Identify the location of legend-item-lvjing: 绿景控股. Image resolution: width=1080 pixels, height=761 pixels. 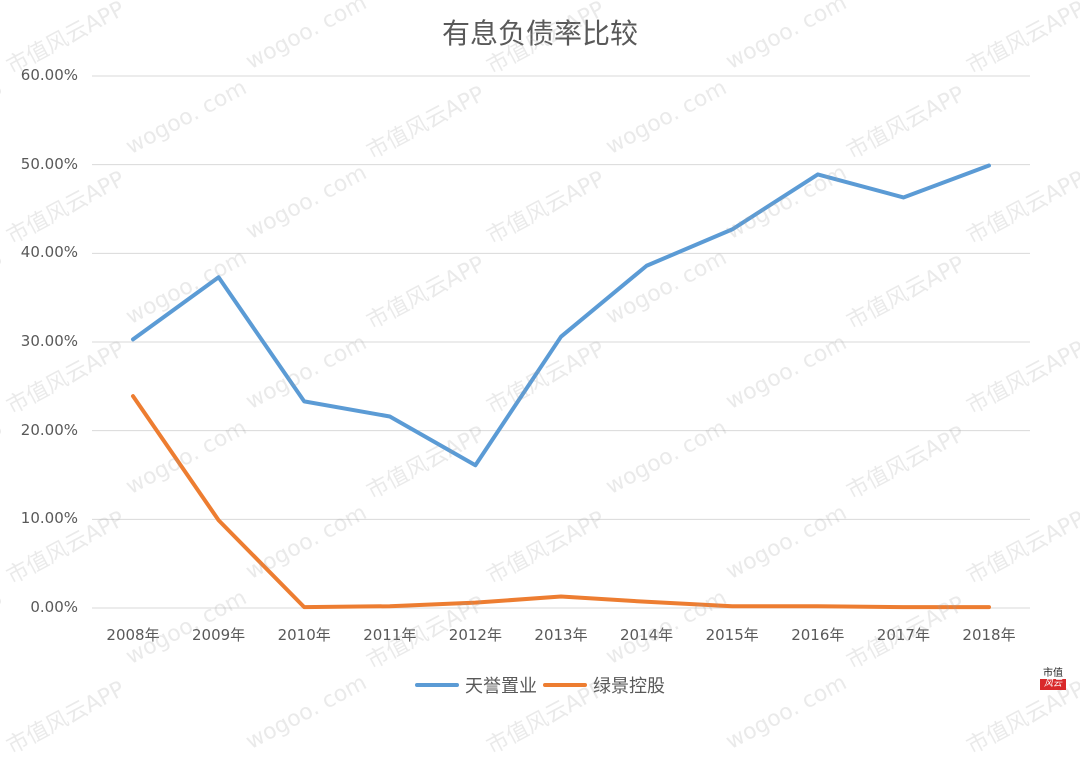
(604, 685).